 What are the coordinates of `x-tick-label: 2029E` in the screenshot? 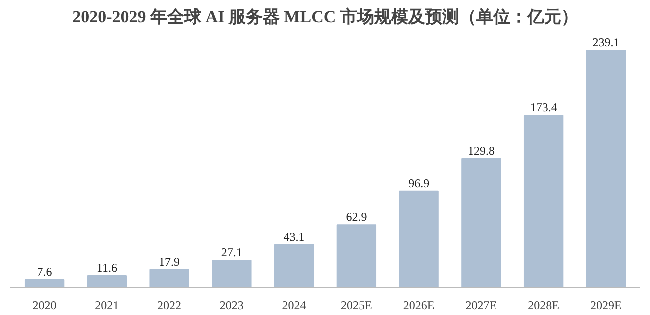 It's located at (606, 305).